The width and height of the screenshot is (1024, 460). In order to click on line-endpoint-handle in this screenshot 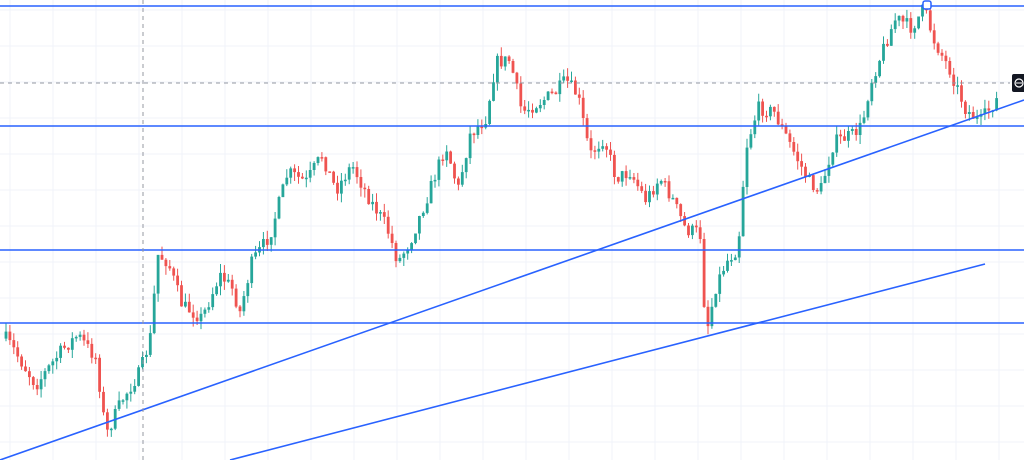, I will do `click(927, 5)`.